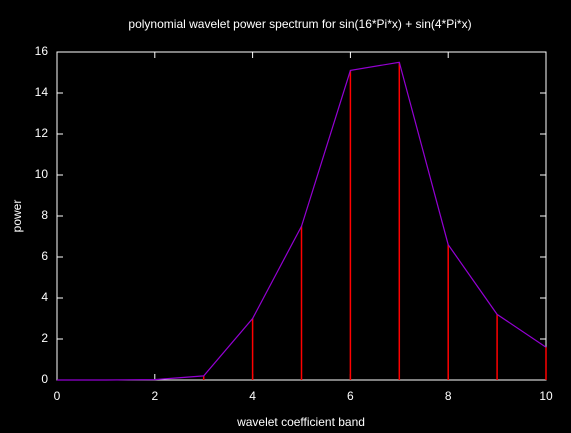 The image size is (571, 433). I want to click on y-tick-label: 6, so click(44, 256).